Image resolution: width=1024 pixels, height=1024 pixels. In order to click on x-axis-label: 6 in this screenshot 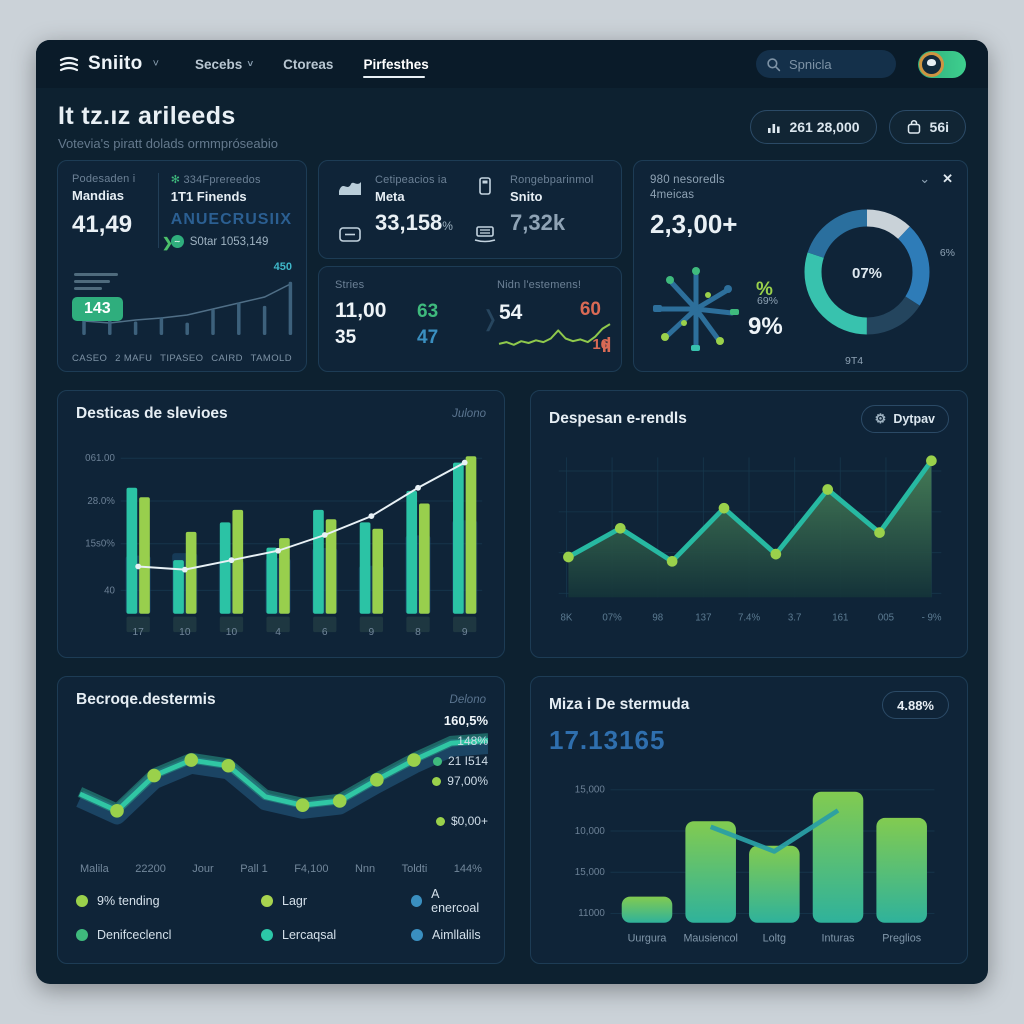, I will do `click(325, 632)`.